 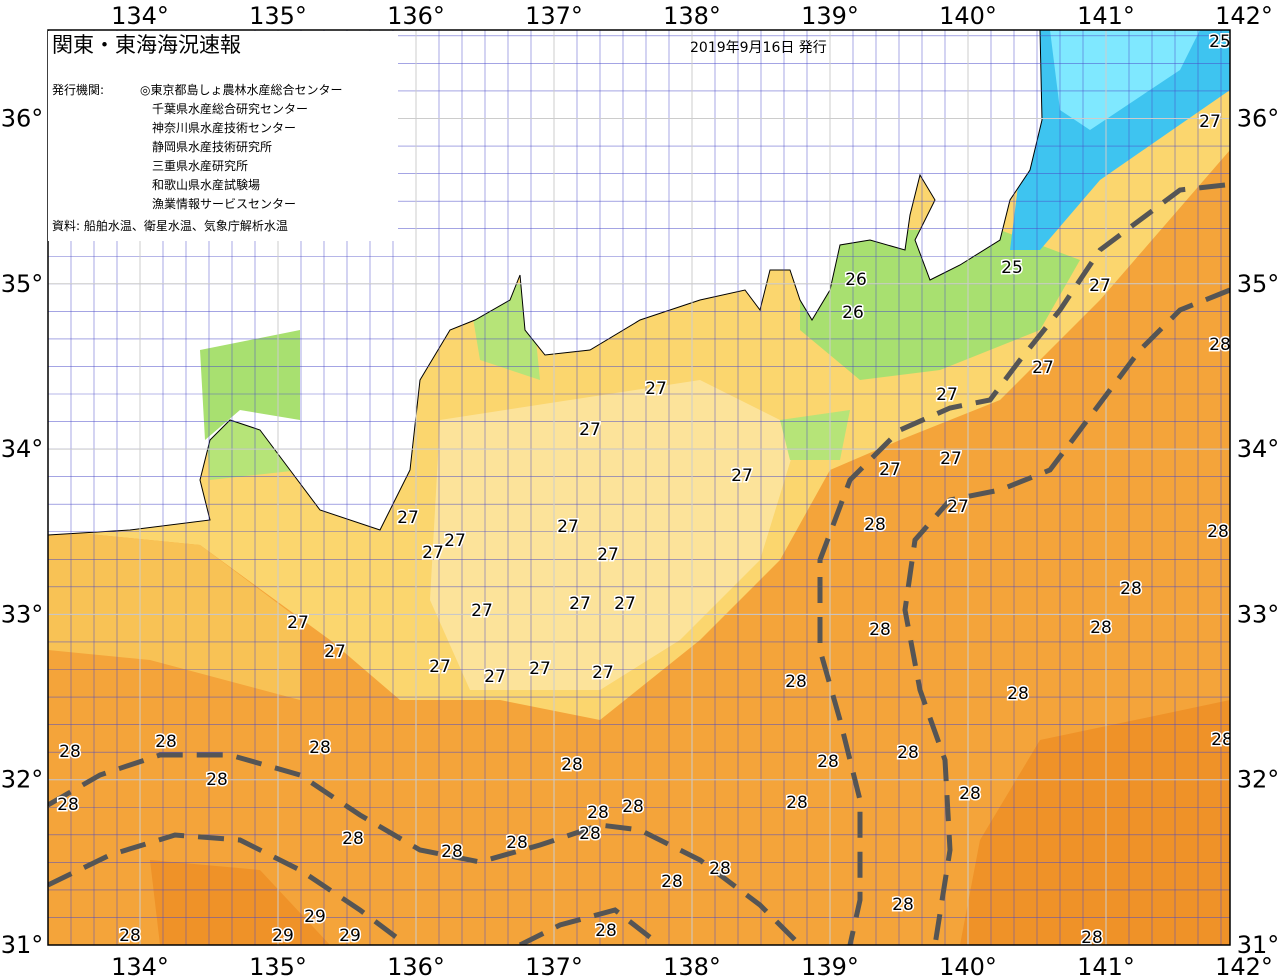 I want to click on lon-label: 137°, so click(x=554, y=16).